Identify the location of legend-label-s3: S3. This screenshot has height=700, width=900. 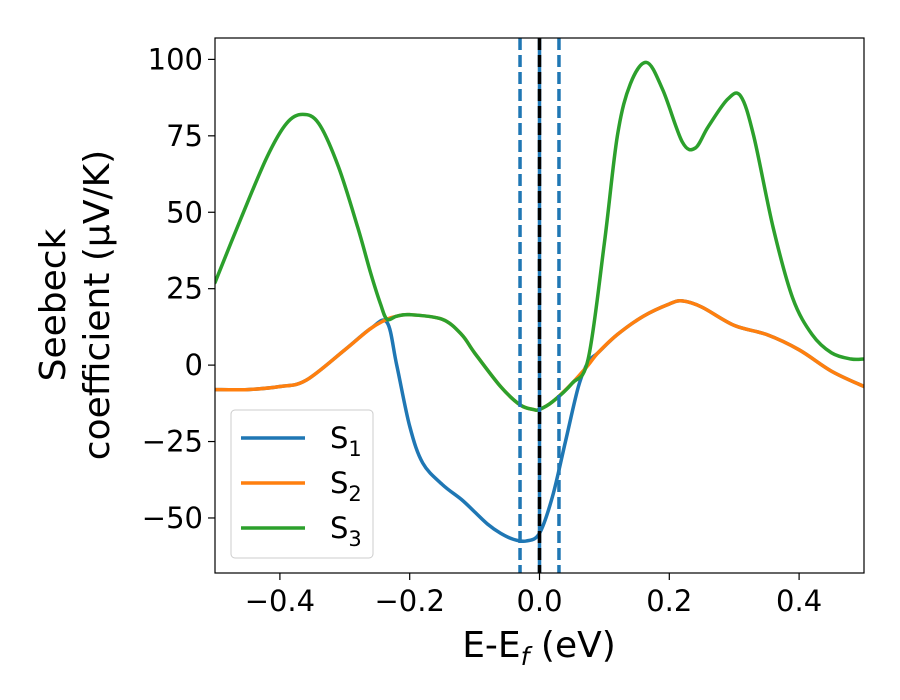
(346, 531).